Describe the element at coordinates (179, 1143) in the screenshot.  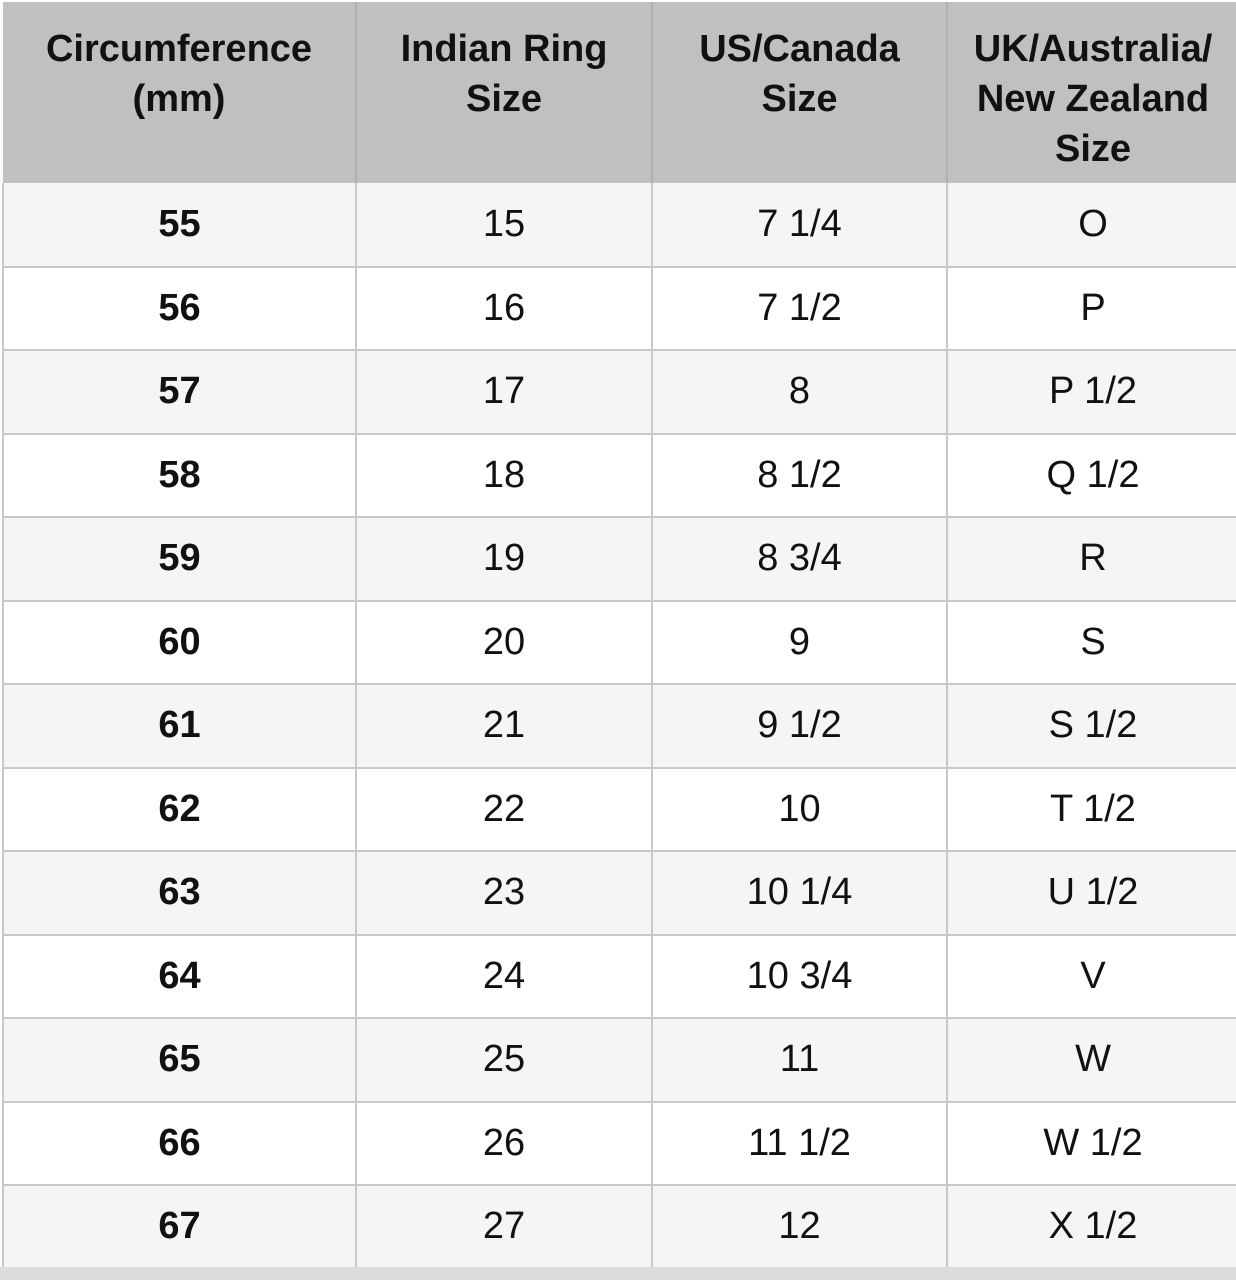
I see `cell-circumference: 66` at that location.